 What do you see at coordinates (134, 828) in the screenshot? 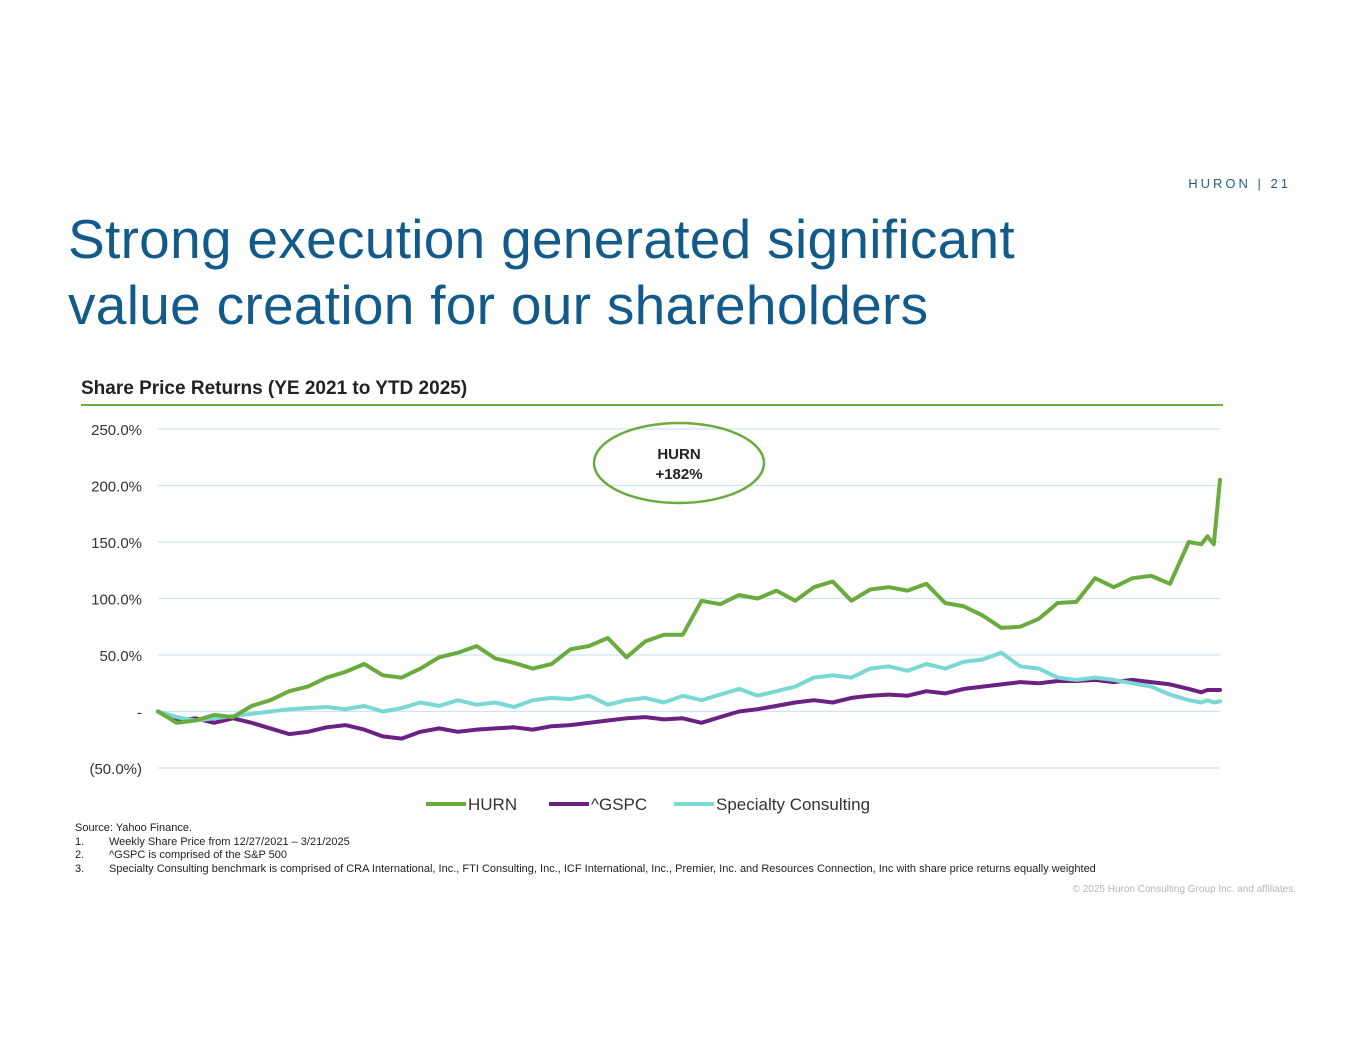
I see `footnote-source: Source: Yahoo Finance.` at bounding box center [134, 828].